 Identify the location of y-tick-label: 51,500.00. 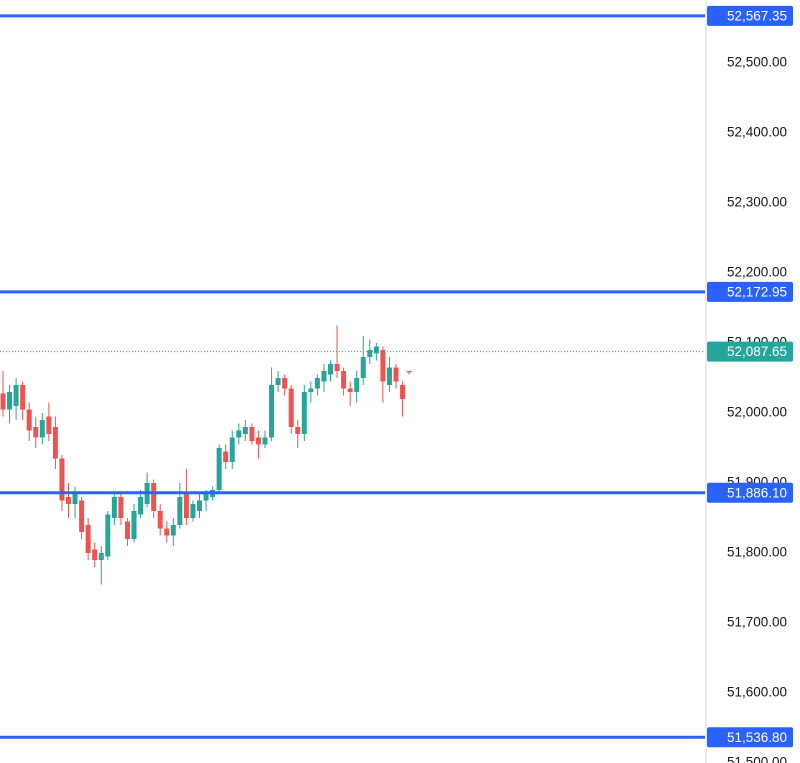
(757, 759).